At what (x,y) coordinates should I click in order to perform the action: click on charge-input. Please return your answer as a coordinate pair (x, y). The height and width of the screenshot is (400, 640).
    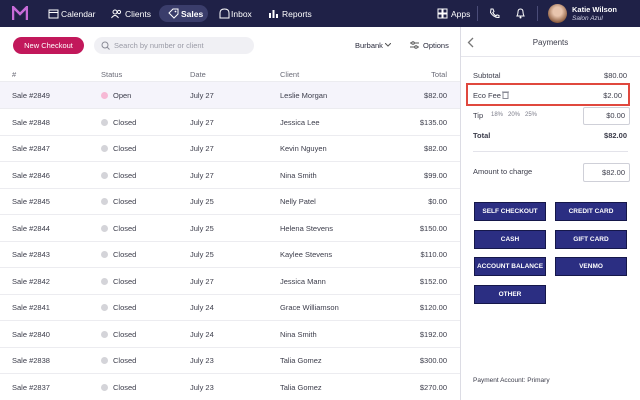
    Looking at the image, I should click on (606, 172).